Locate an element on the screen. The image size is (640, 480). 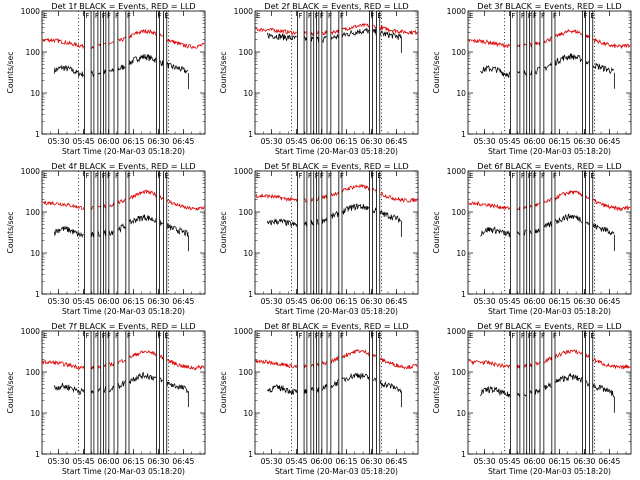
panel-title: Det 3f BLACK = Events, RED = LLD is located at coordinates (549, 6).